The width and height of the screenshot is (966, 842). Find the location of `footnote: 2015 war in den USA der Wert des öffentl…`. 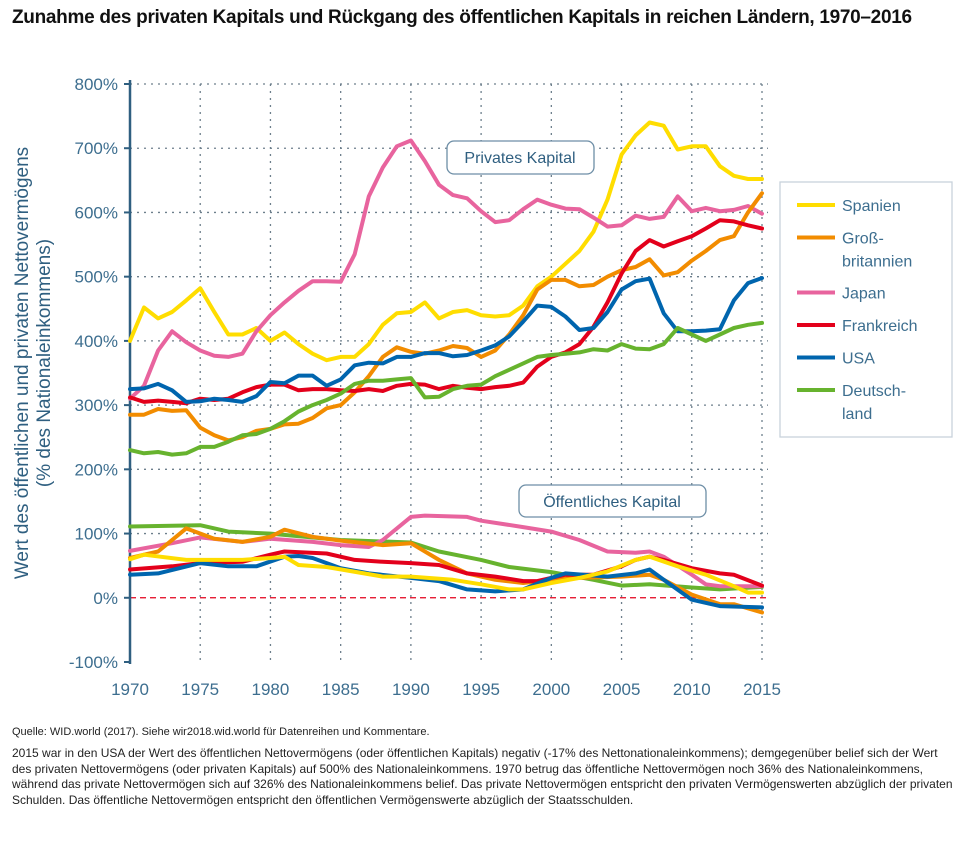

footnote: 2015 war in den USA der Wert des öffentl… is located at coordinates (482, 776).